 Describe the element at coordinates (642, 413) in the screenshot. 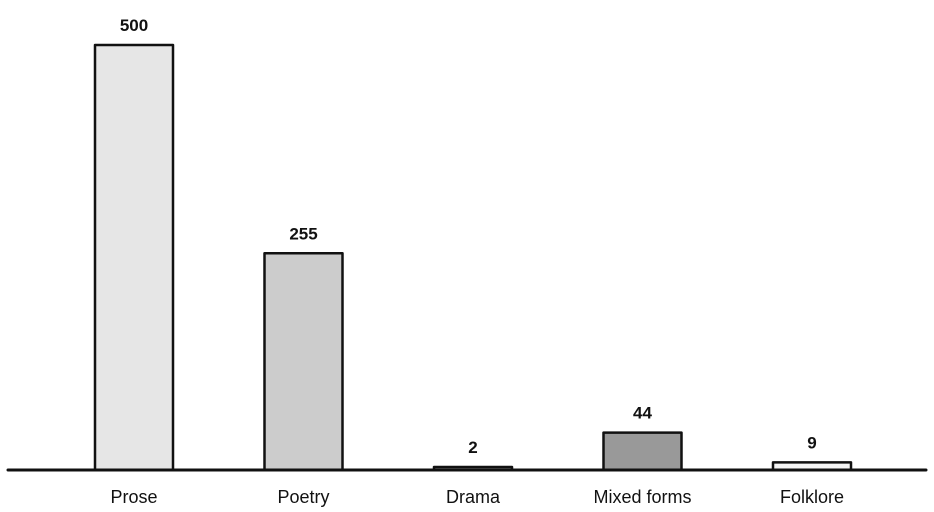

I see `value-label-mixed-forms: 44` at that location.